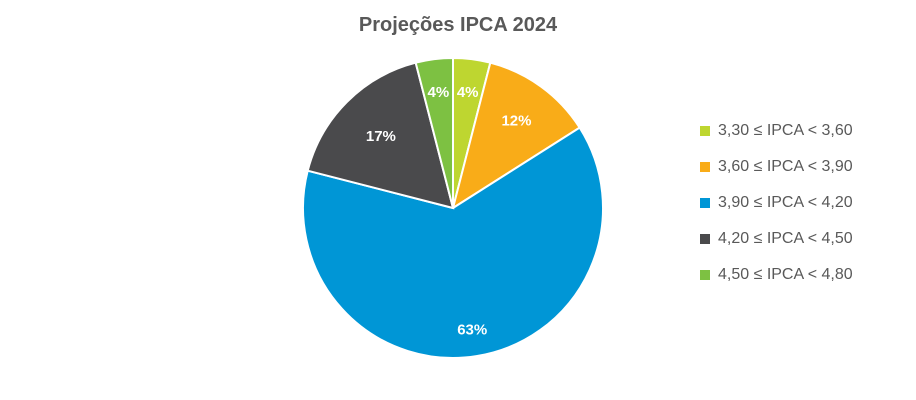 This screenshot has width=916, height=400. What do you see at coordinates (516, 121) in the screenshot?
I see `pie-data-label-2: 12%` at bounding box center [516, 121].